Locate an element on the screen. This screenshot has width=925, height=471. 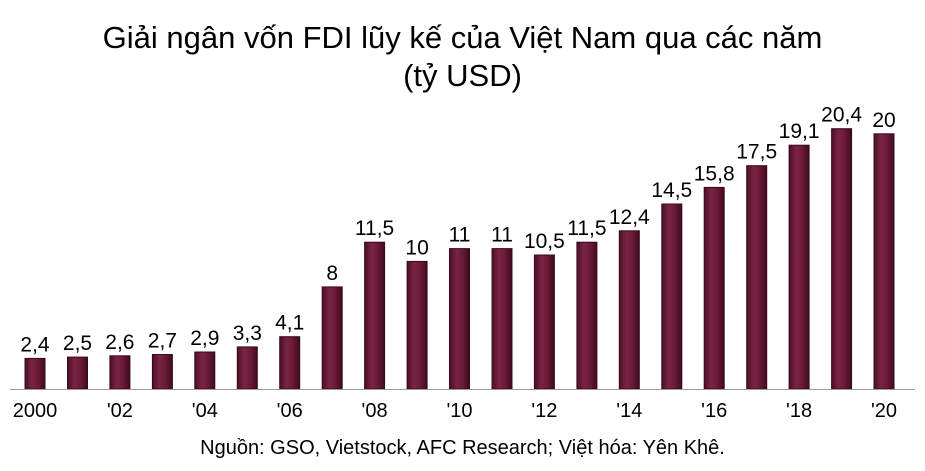
value-label-8: 11,5 is located at coordinates (374, 228).